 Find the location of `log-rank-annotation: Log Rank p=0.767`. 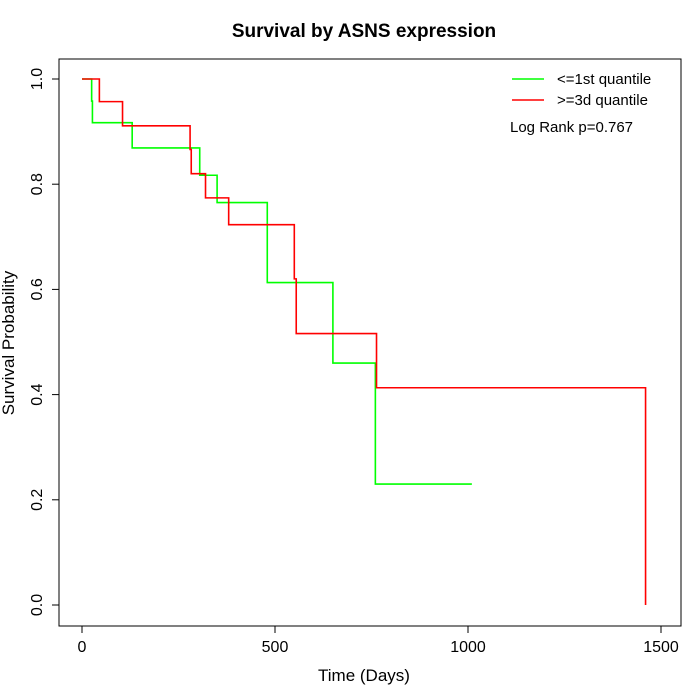

log-rank-annotation: Log Rank p=0.767 is located at coordinates (571, 127).